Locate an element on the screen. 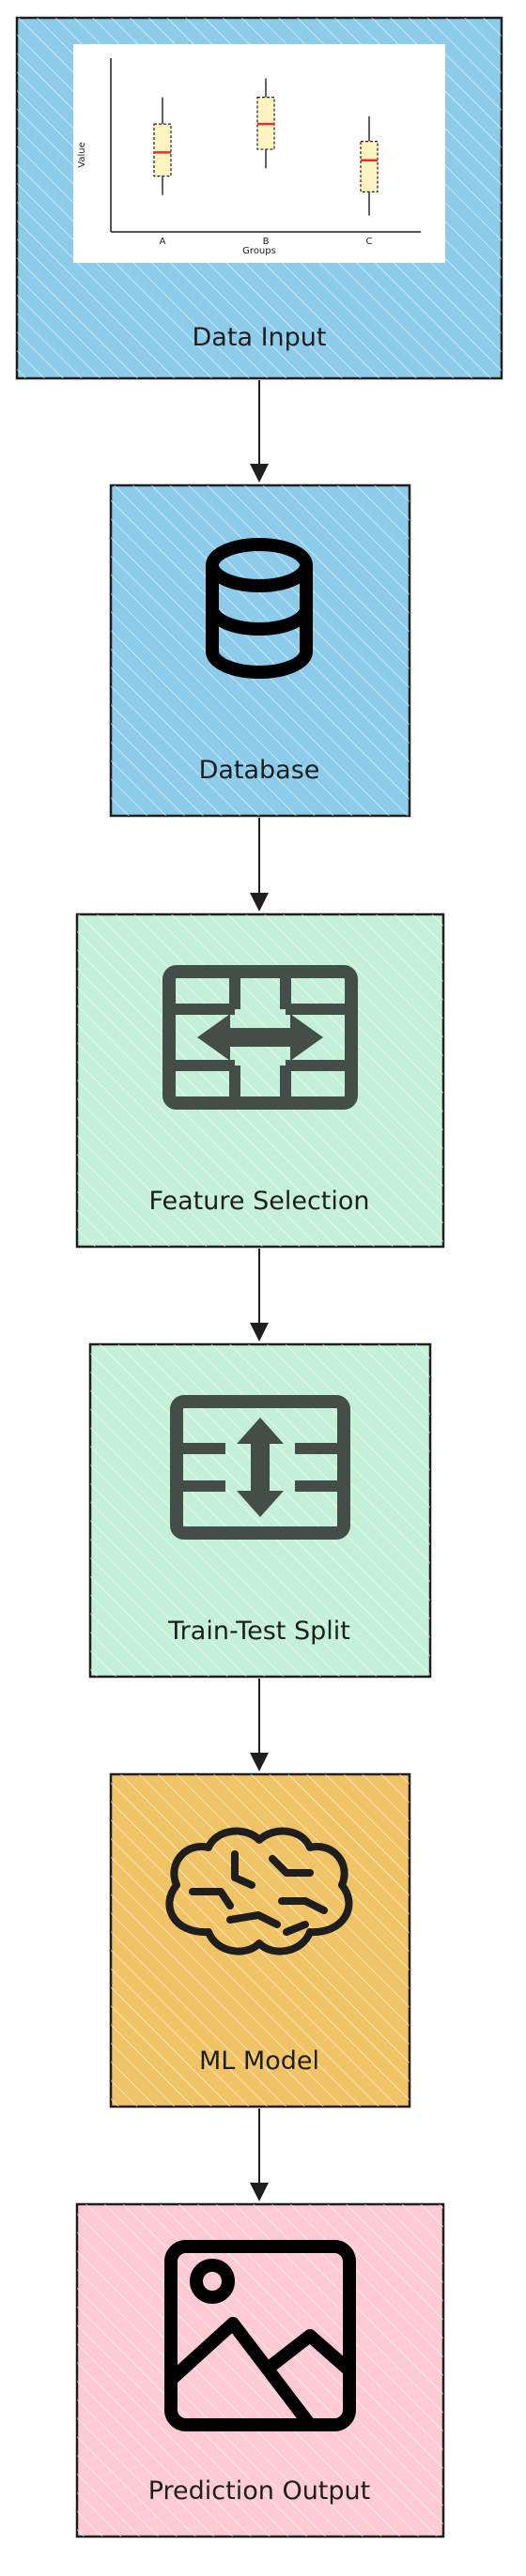 The height and width of the screenshot is (2576, 526). node-label: Train-Test Split is located at coordinates (258, 1631).